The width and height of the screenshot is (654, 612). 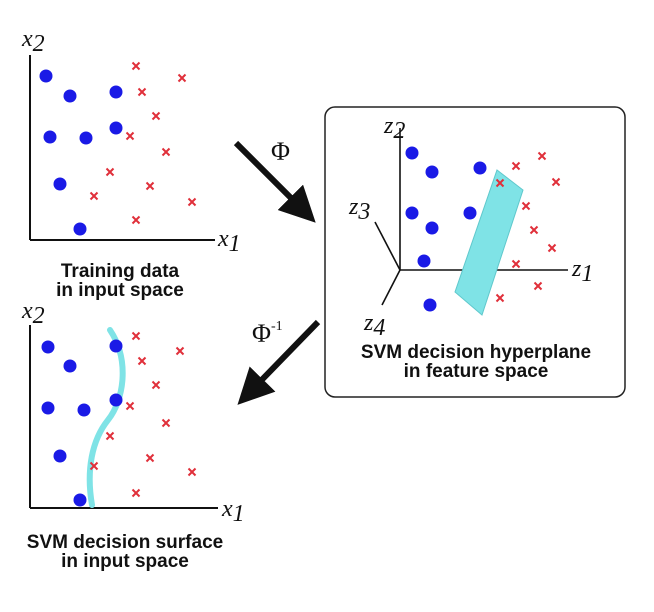 What do you see at coordinates (528, 227) in the screenshot?
I see `panel2-crosses` at bounding box center [528, 227].